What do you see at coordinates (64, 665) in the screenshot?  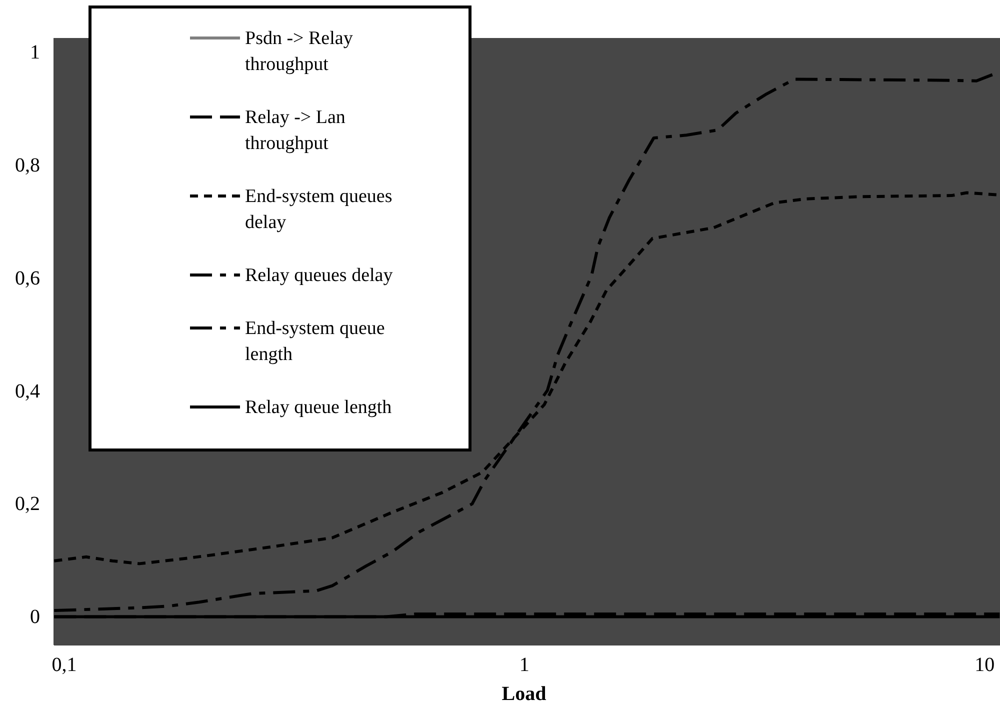 I see `x-tick-label: 0,1` at bounding box center [64, 665].